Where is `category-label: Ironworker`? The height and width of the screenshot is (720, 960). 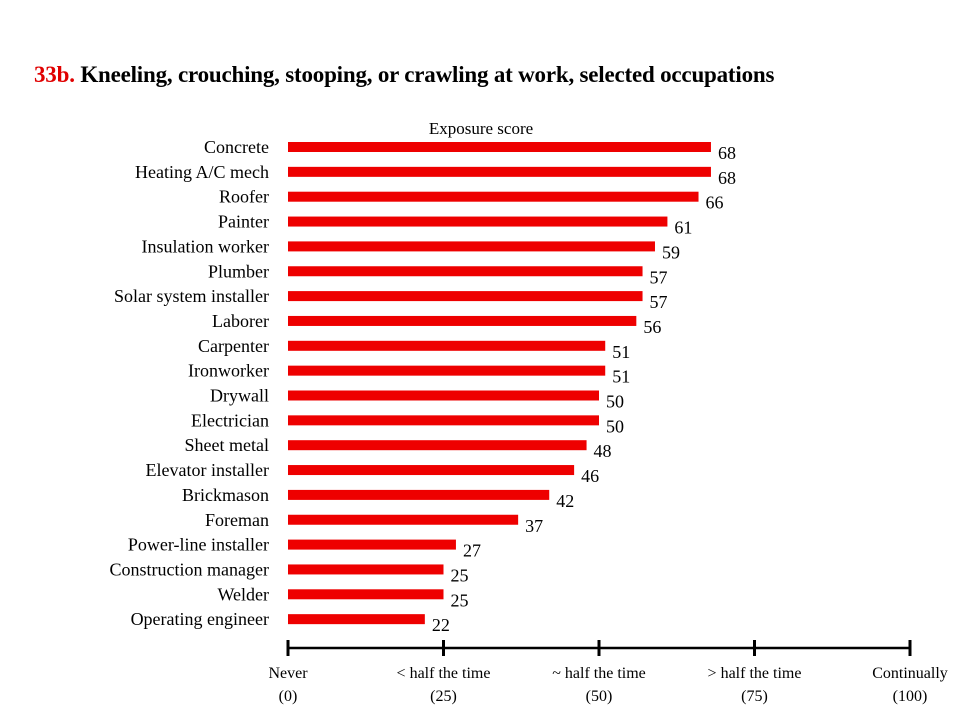 category-label: Ironworker is located at coordinates (228, 371).